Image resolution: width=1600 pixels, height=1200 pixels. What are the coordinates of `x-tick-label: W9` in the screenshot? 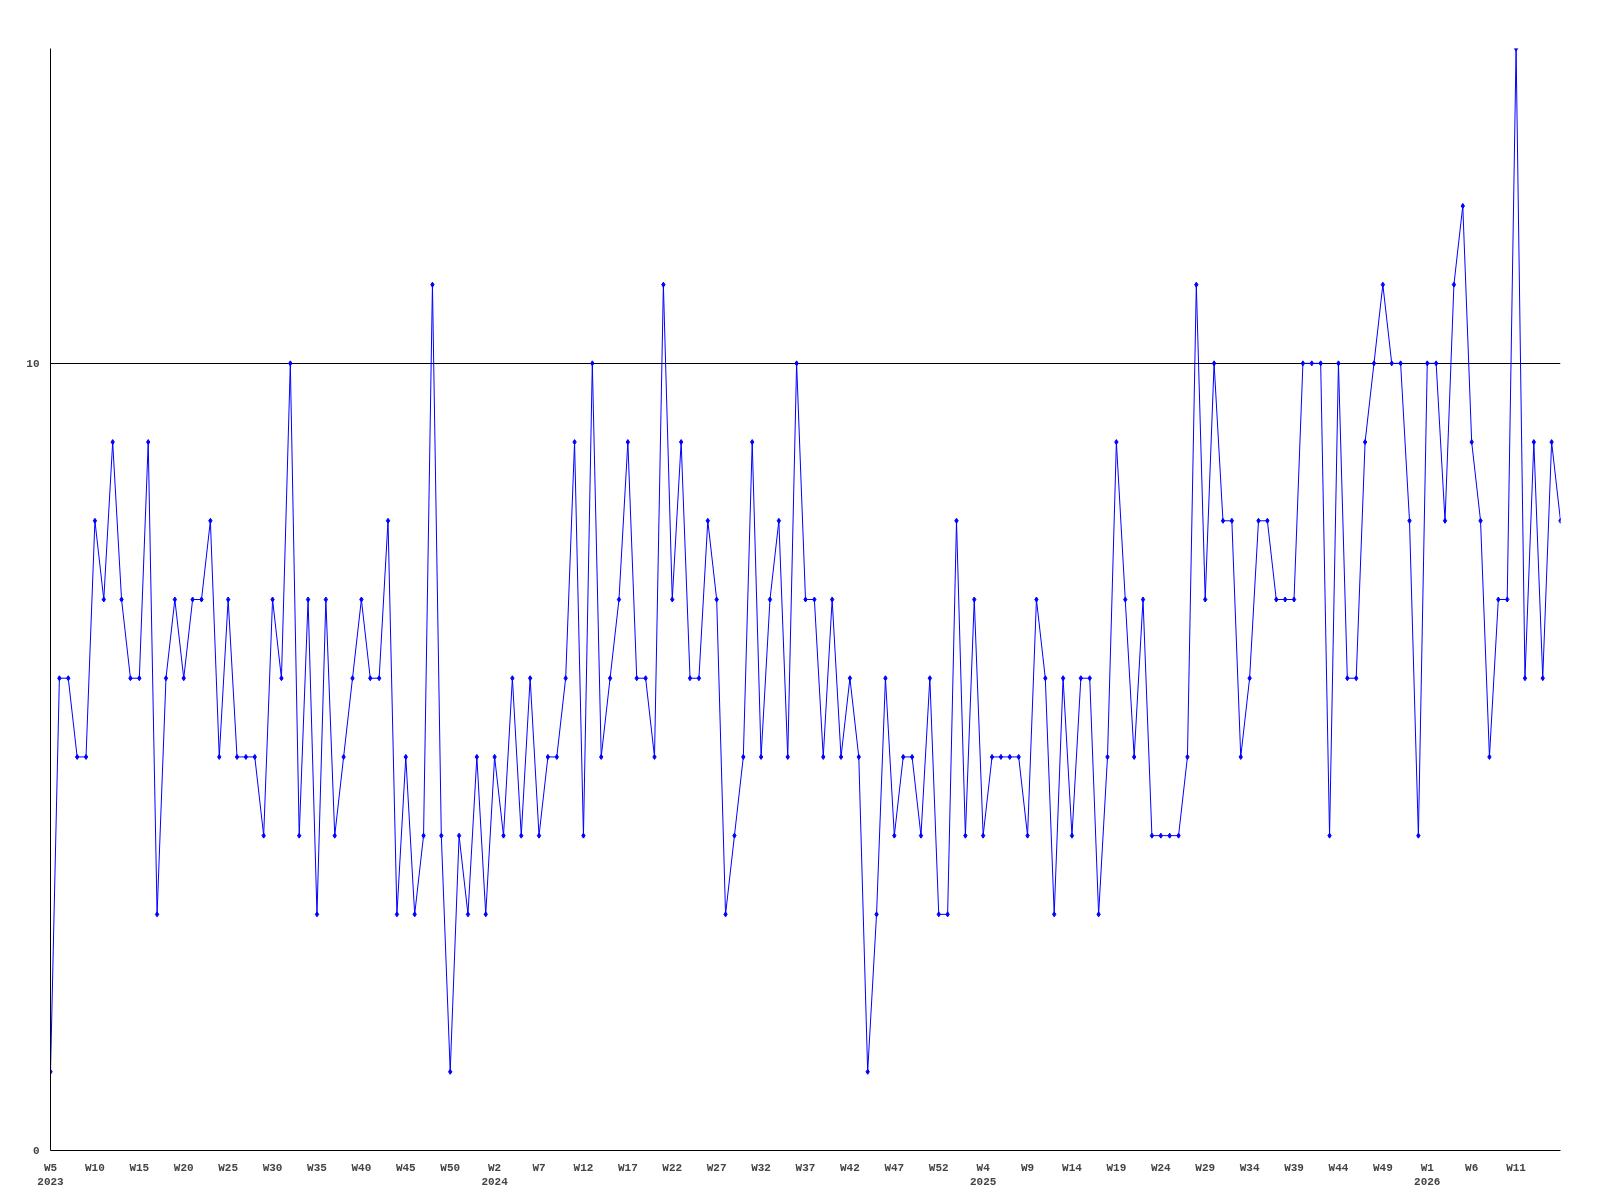 It's located at (1027, 1167).